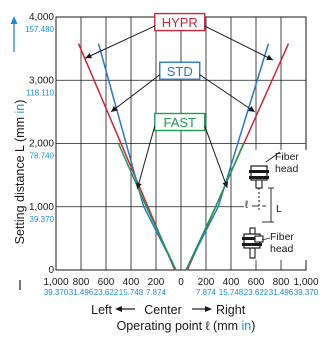 Image resolution: width=327 pixels, height=345 pixels. I want to click on y-axis-title-suffix: ), so click(20, 102).